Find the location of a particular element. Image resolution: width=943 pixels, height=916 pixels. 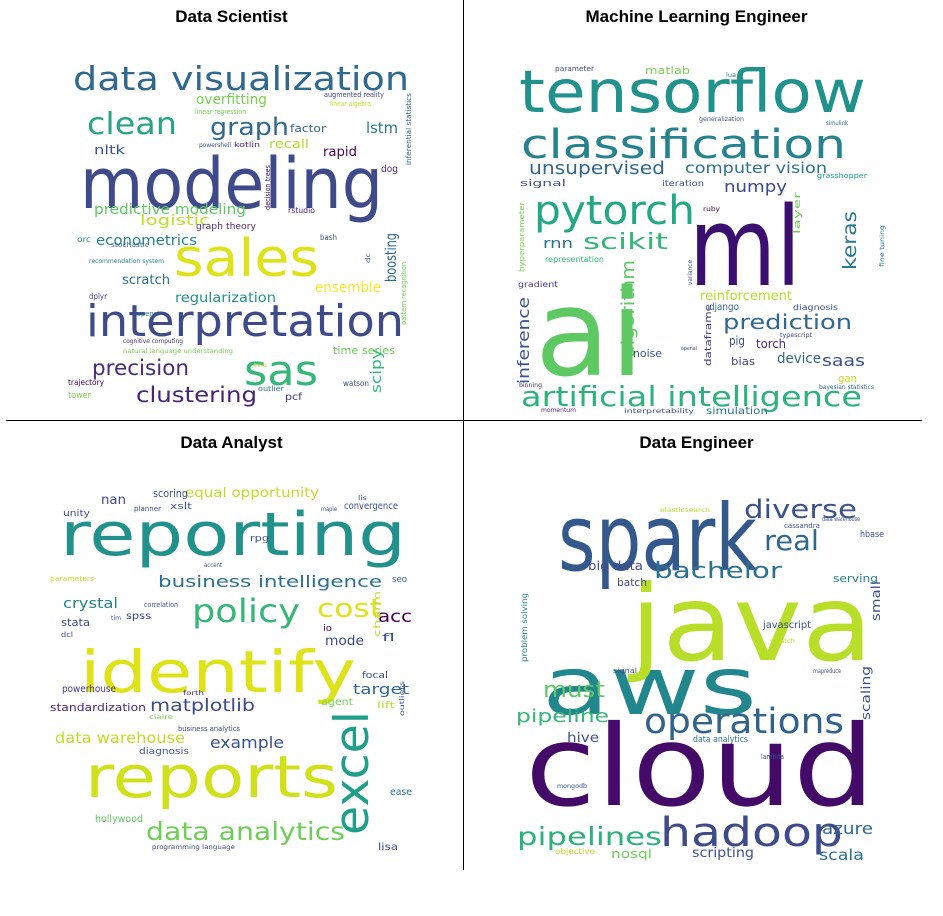

word-keras: keras is located at coordinates (850, 240).